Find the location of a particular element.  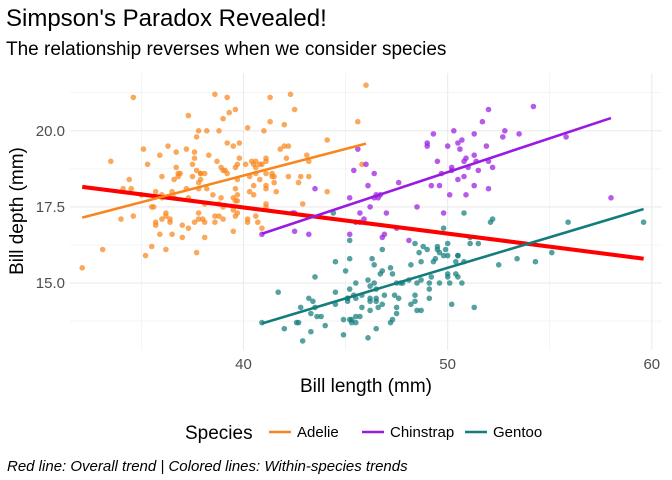

overall-trend-line is located at coordinates (362, 222).